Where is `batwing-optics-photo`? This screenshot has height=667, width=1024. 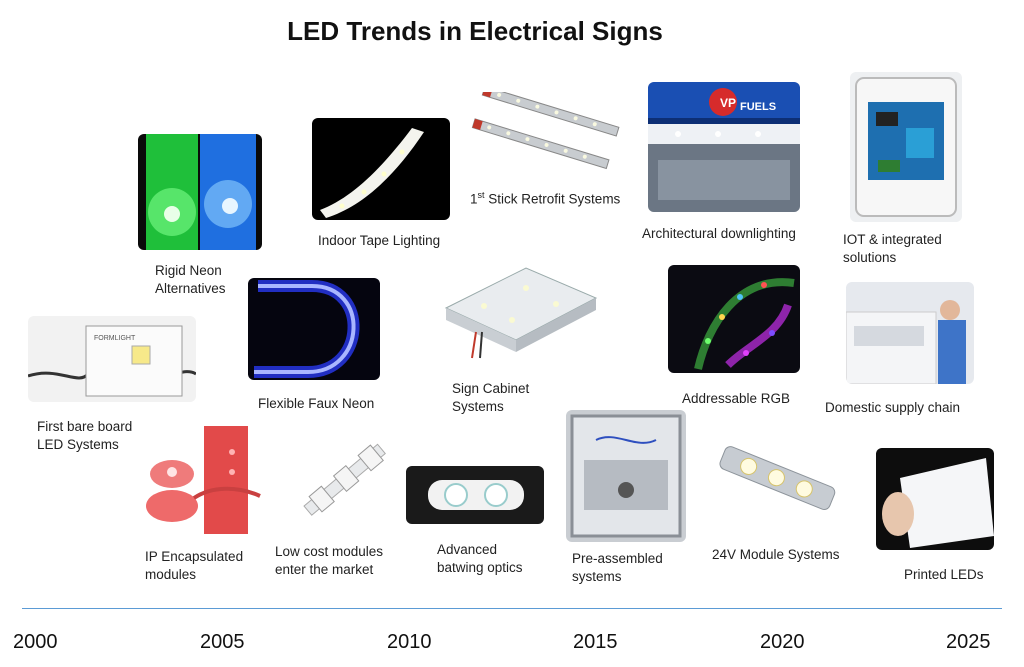
batwing-optics-photo is located at coordinates (475, 495).